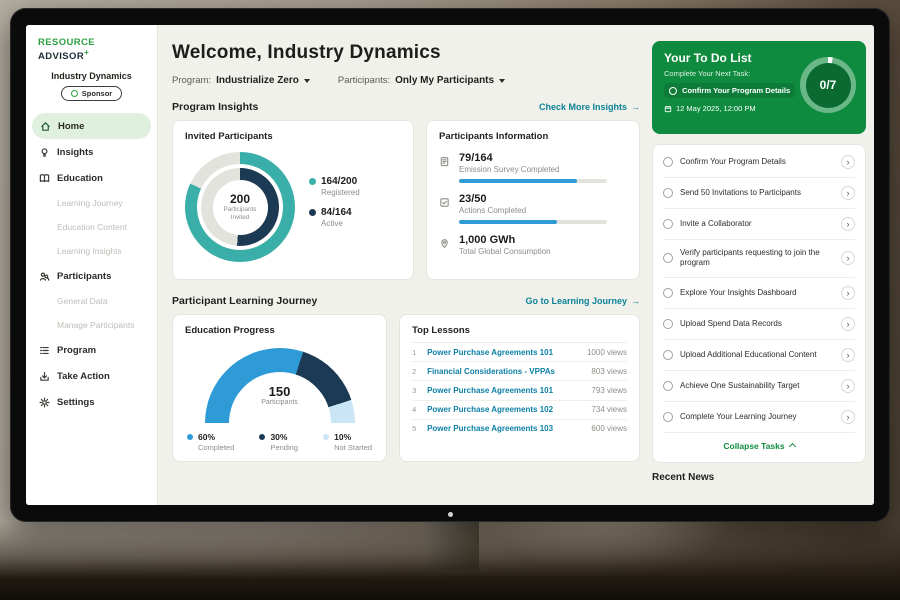  What do you see at coordinates (606, 352) in the screenshot?
I see `lesson-views: 1000 views` at bounding box center [606, 352].